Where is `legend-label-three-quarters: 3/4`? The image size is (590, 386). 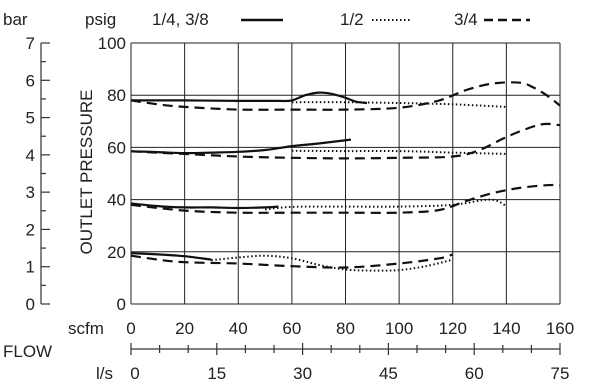
legend-label-three-quarters: 3/4 is located at coordinates (466, 19).